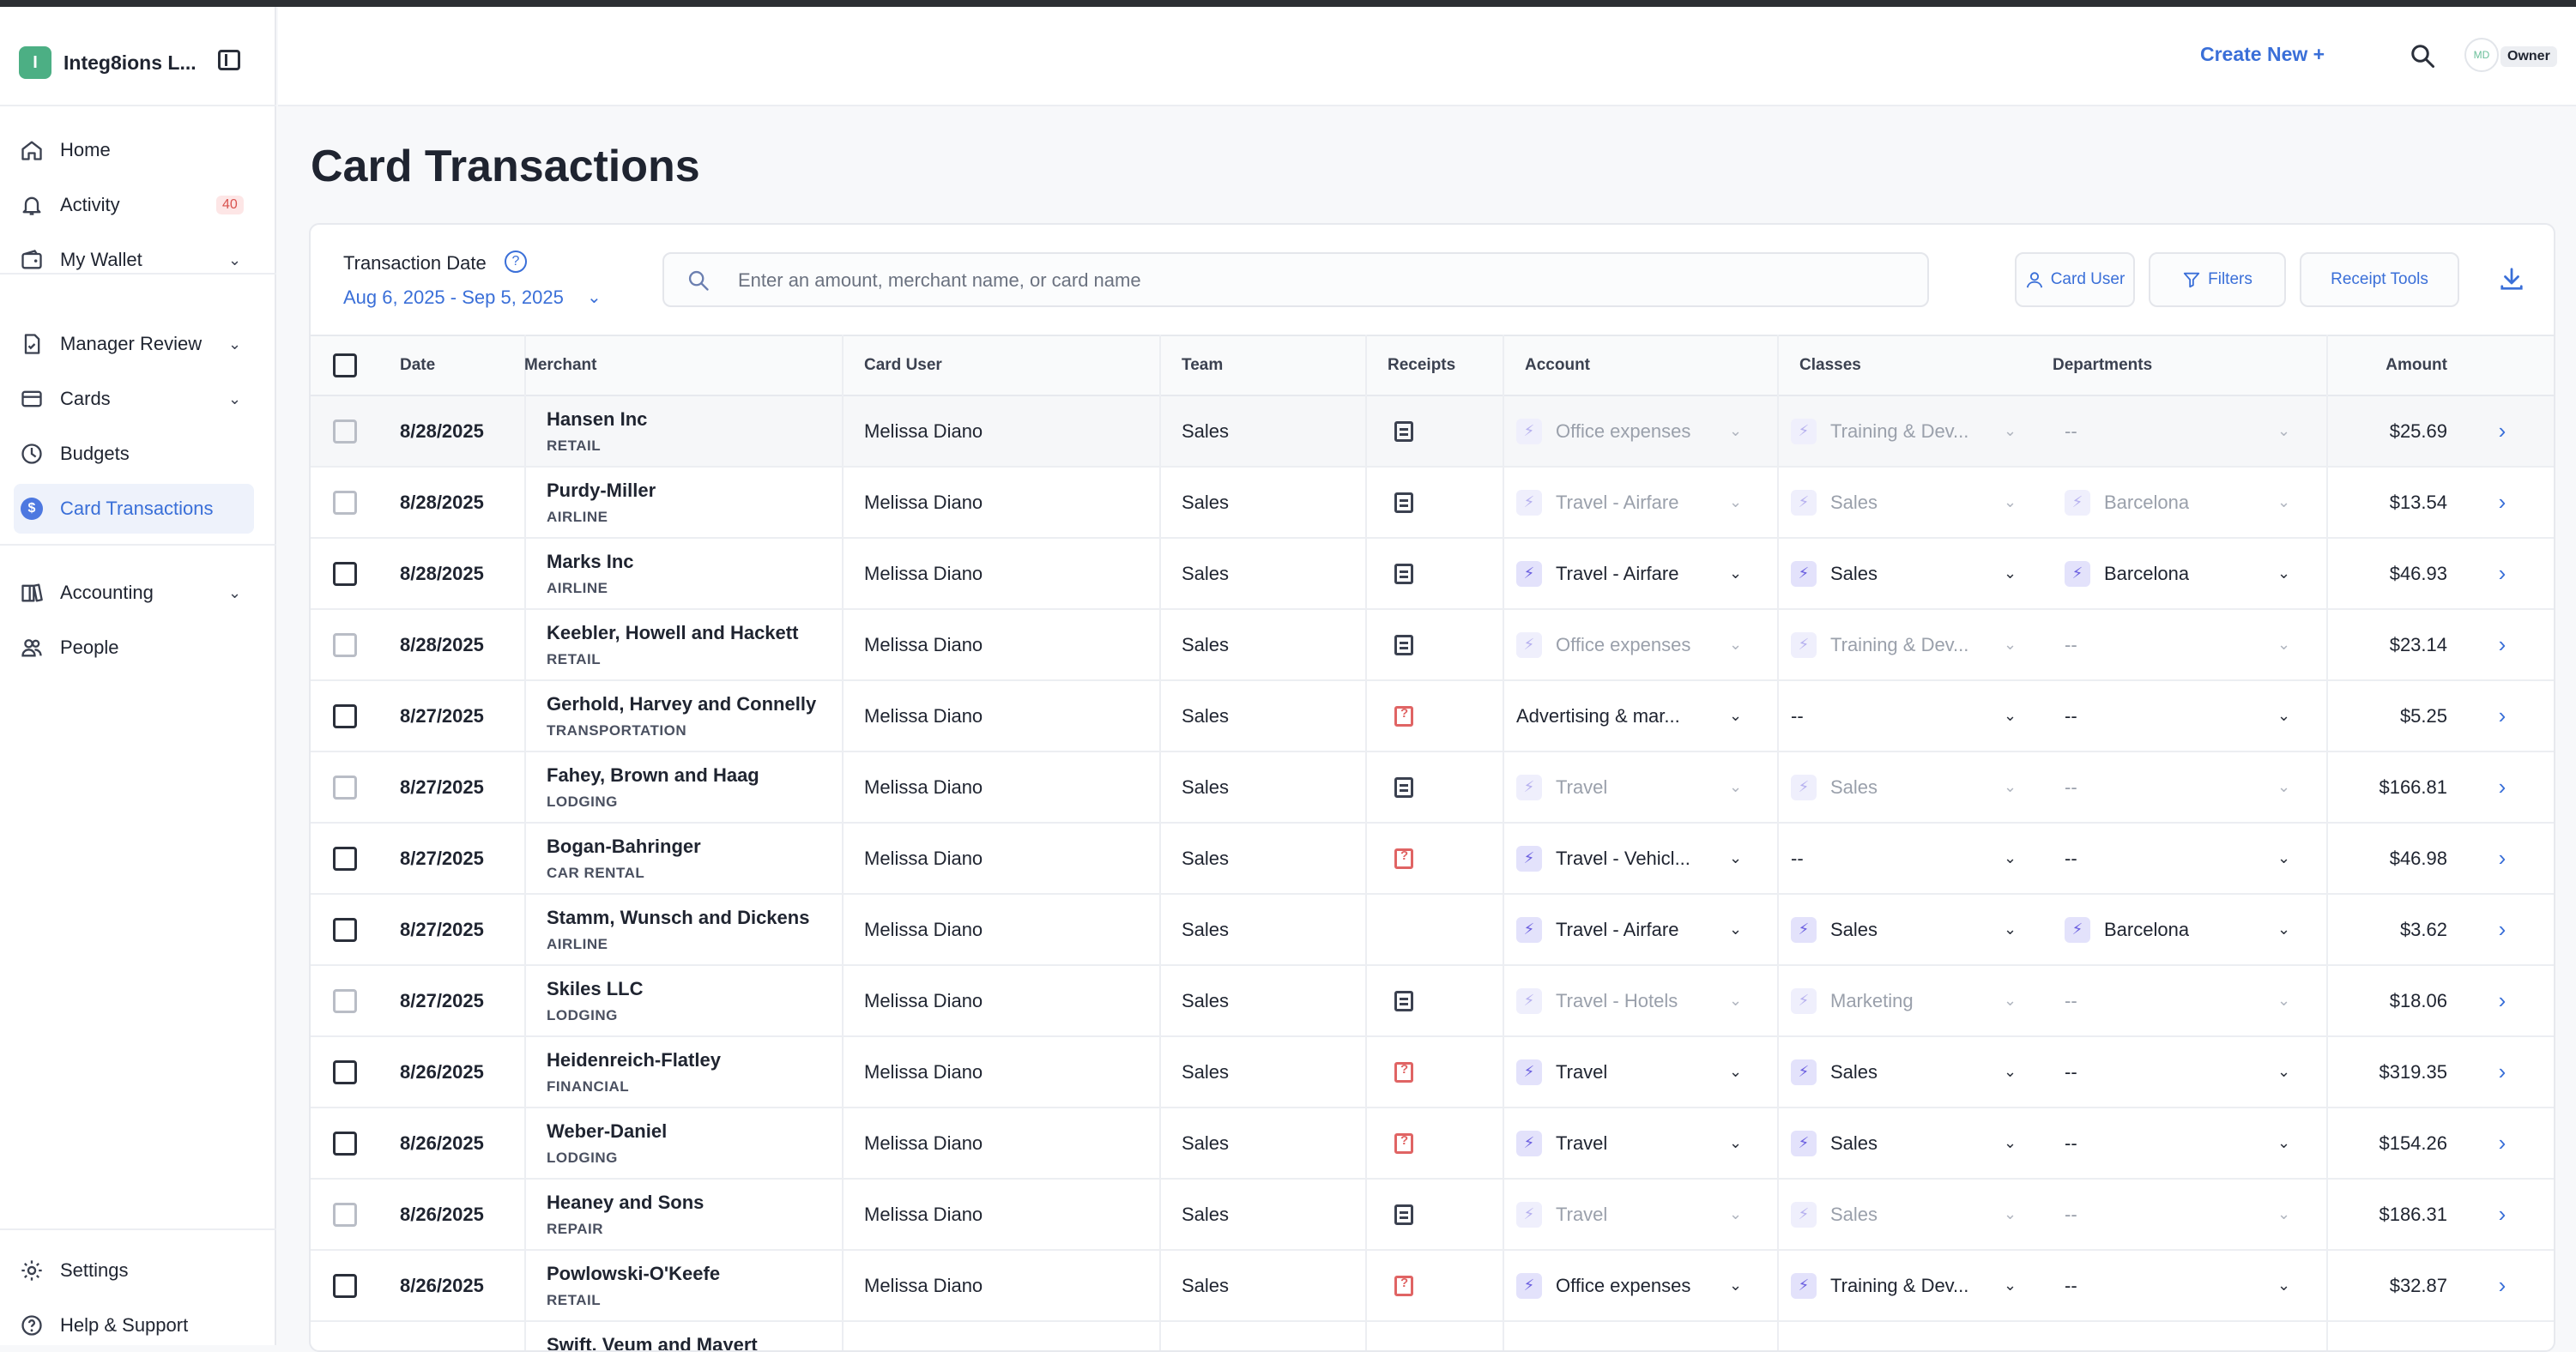 Image resolution: width=2576 pixels, height=1352 pixels. I want to click on search-input, so click(1321, 280).